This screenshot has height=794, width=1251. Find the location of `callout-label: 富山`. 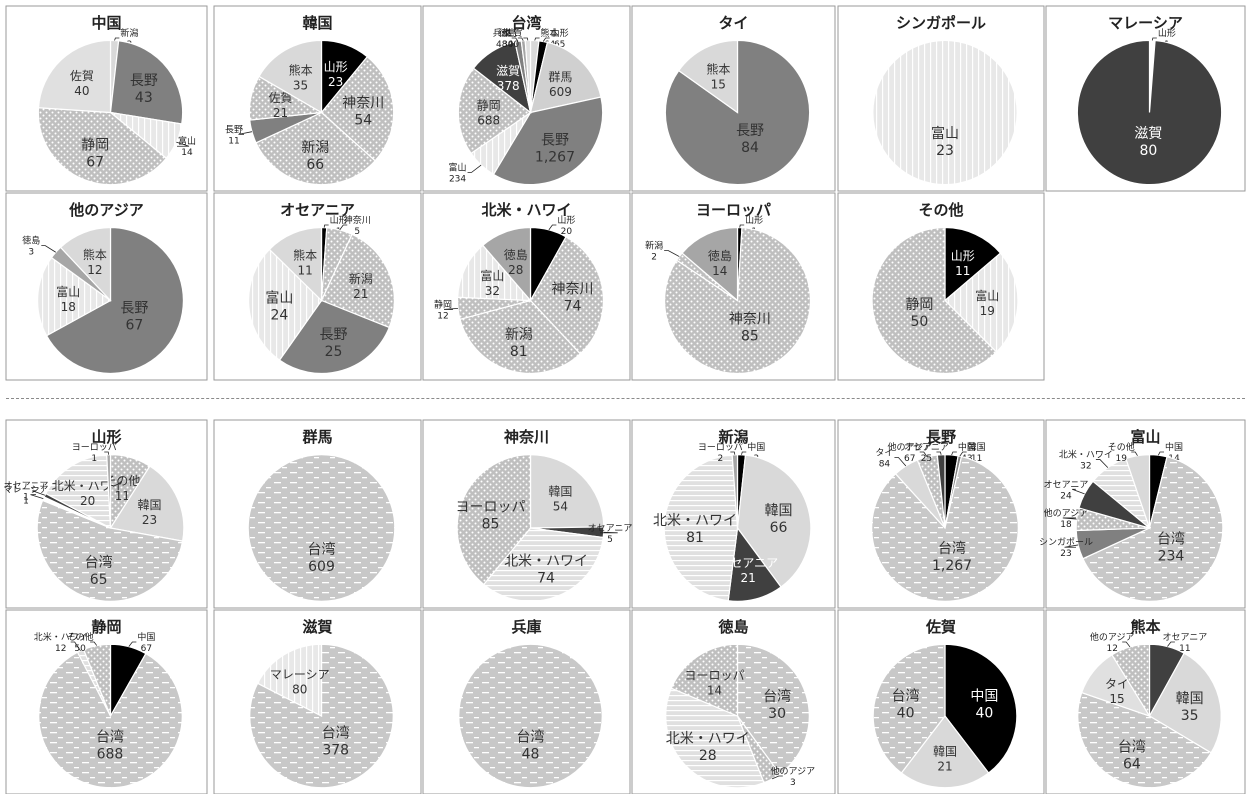

callout-label: 富山 is located at coordinates (458, 167).